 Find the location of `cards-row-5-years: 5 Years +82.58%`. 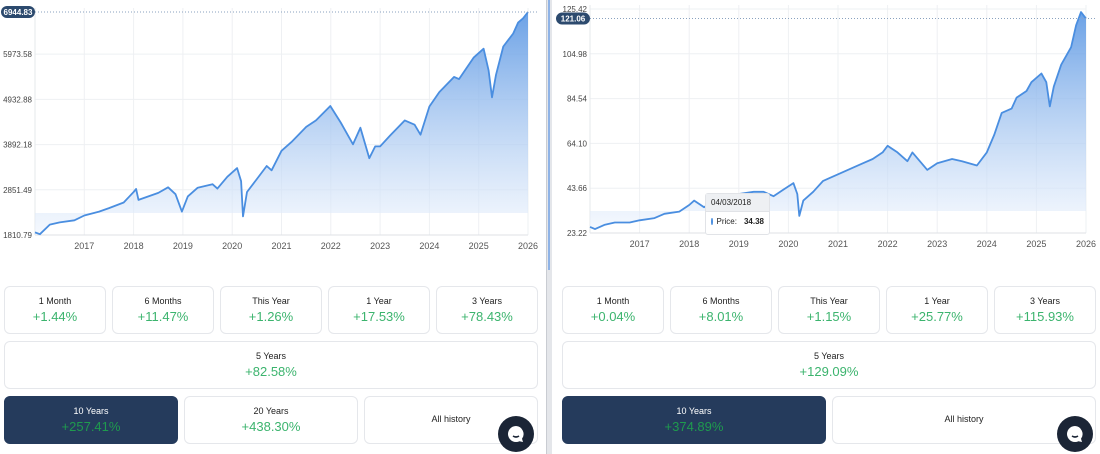

cards-row-5-years: 5 Years +82.58% is located at coordinates (271, 365).